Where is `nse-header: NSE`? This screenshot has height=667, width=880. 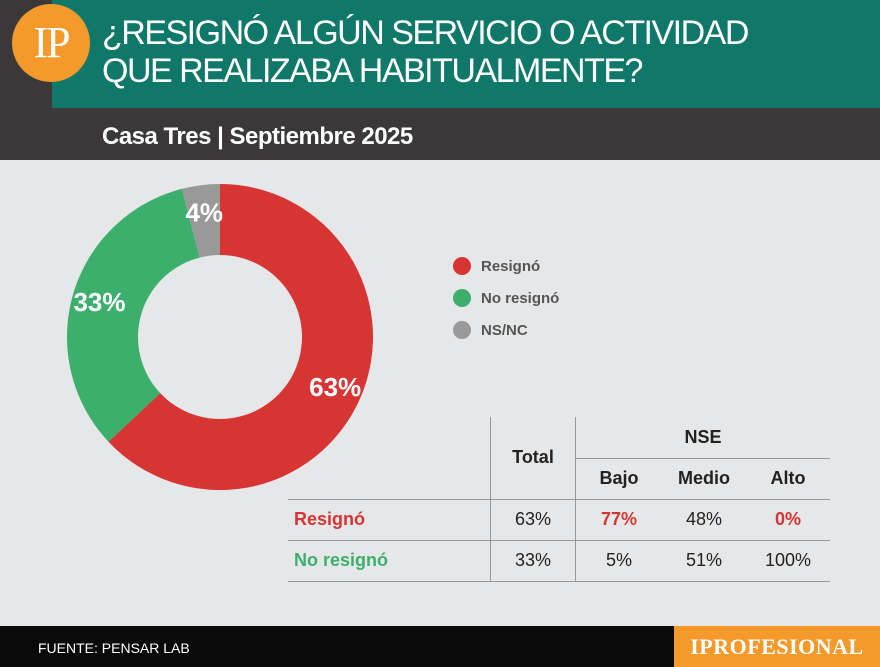 nse-header: NSE is located at coordinates (702, 438).